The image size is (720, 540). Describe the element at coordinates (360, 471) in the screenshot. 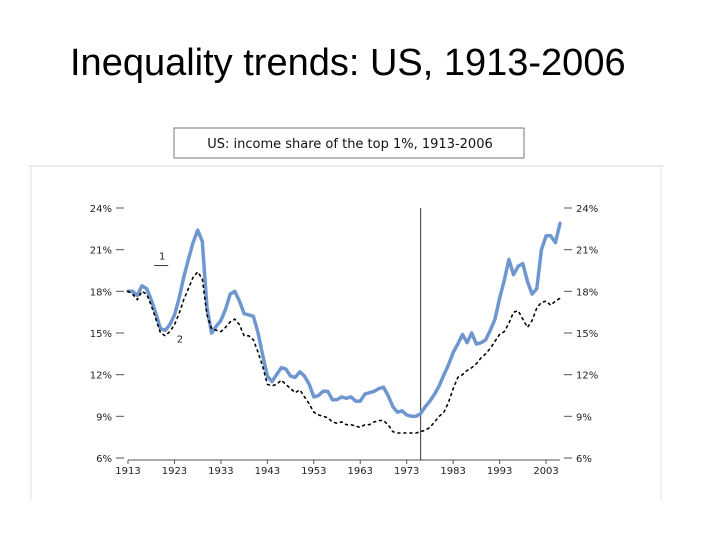

I see `x-tick-label: 1963` at that location.